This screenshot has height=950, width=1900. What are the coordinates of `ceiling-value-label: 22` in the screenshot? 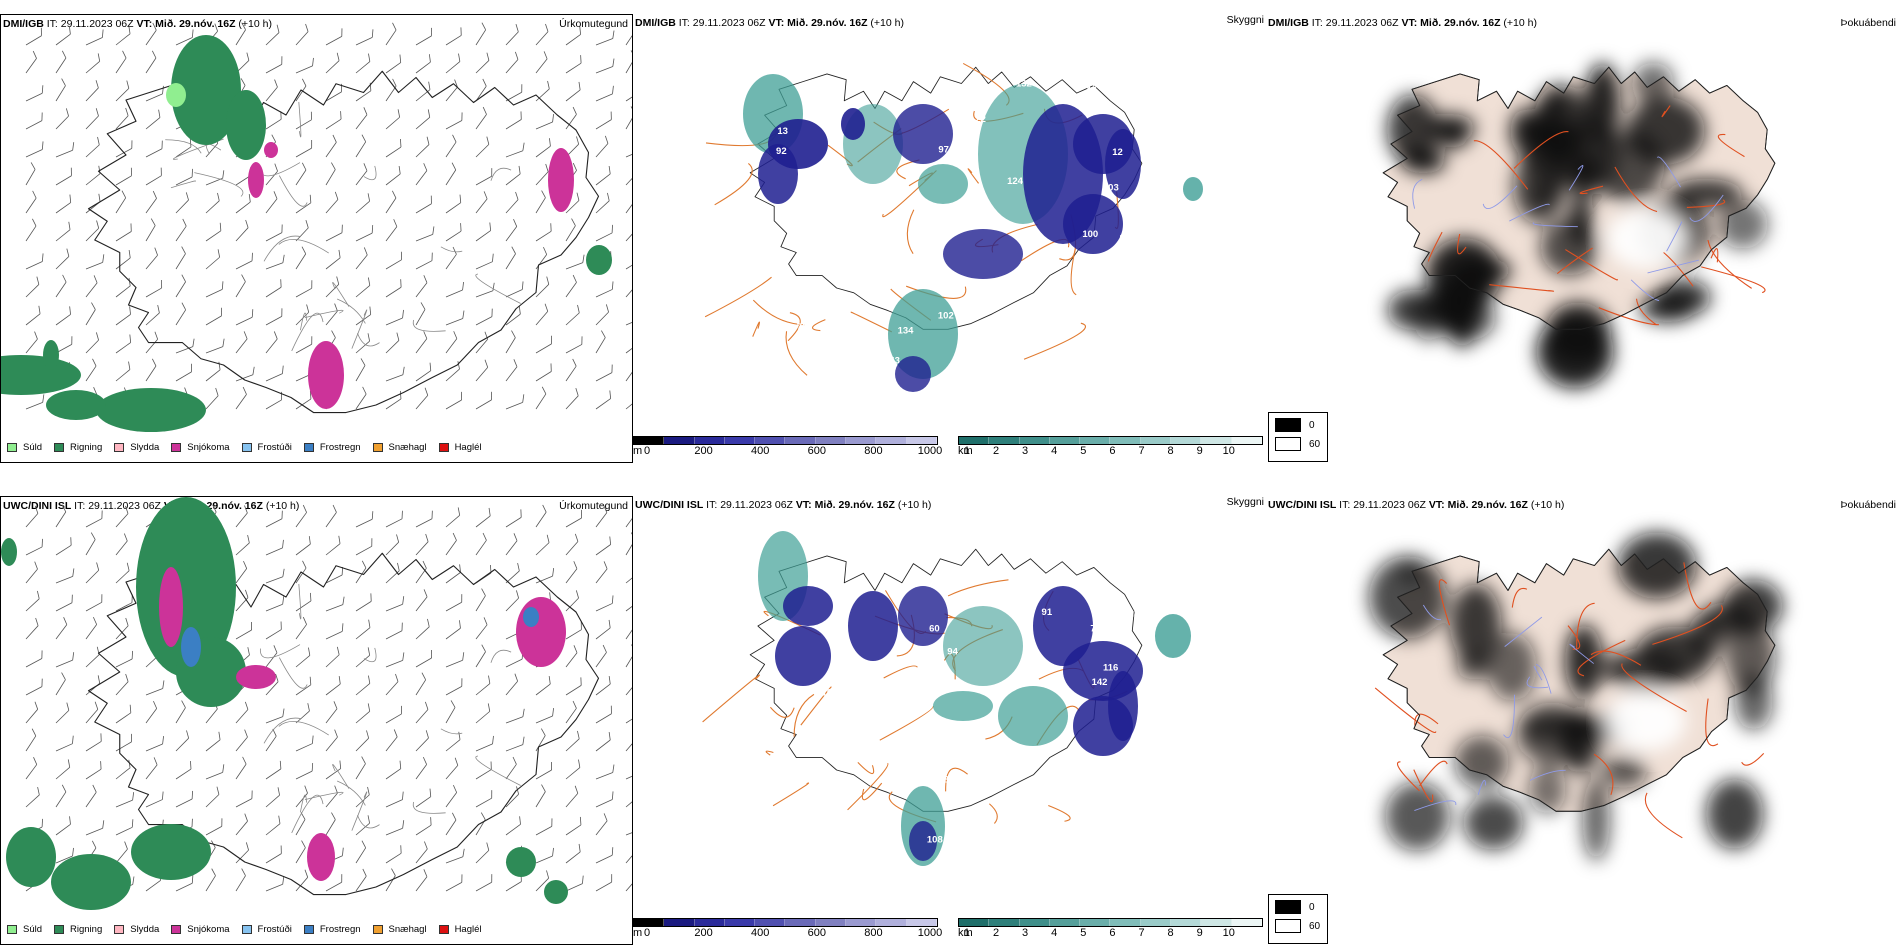 It's located at (980, 119).